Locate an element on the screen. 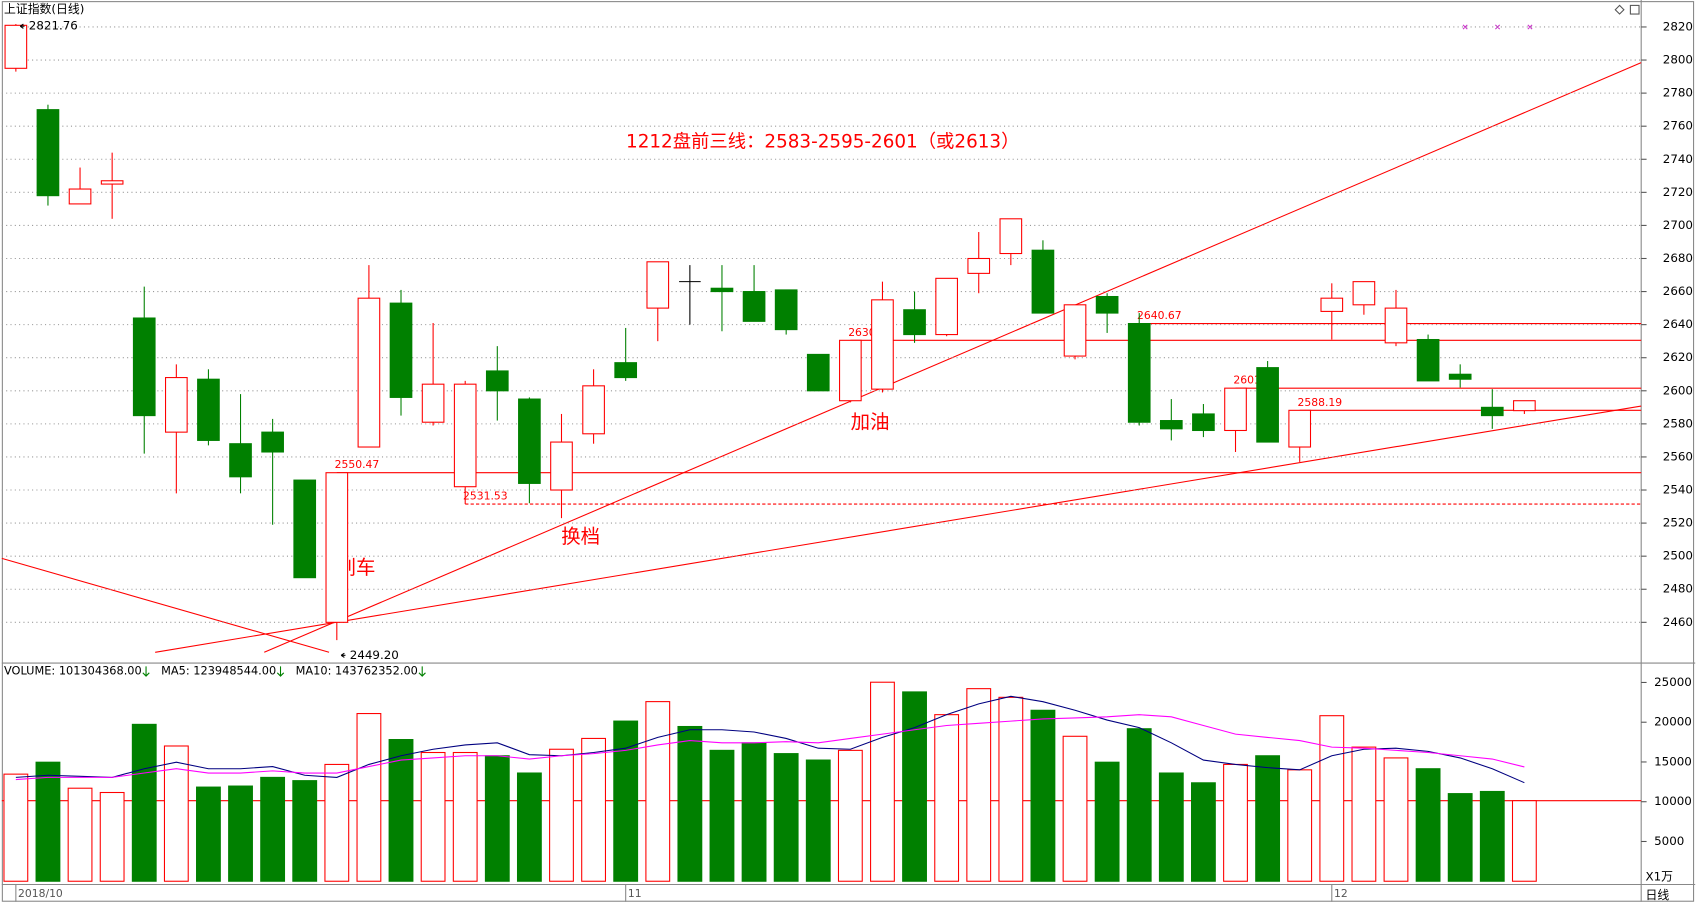  window-icons is located at coordinates (1627, 9).